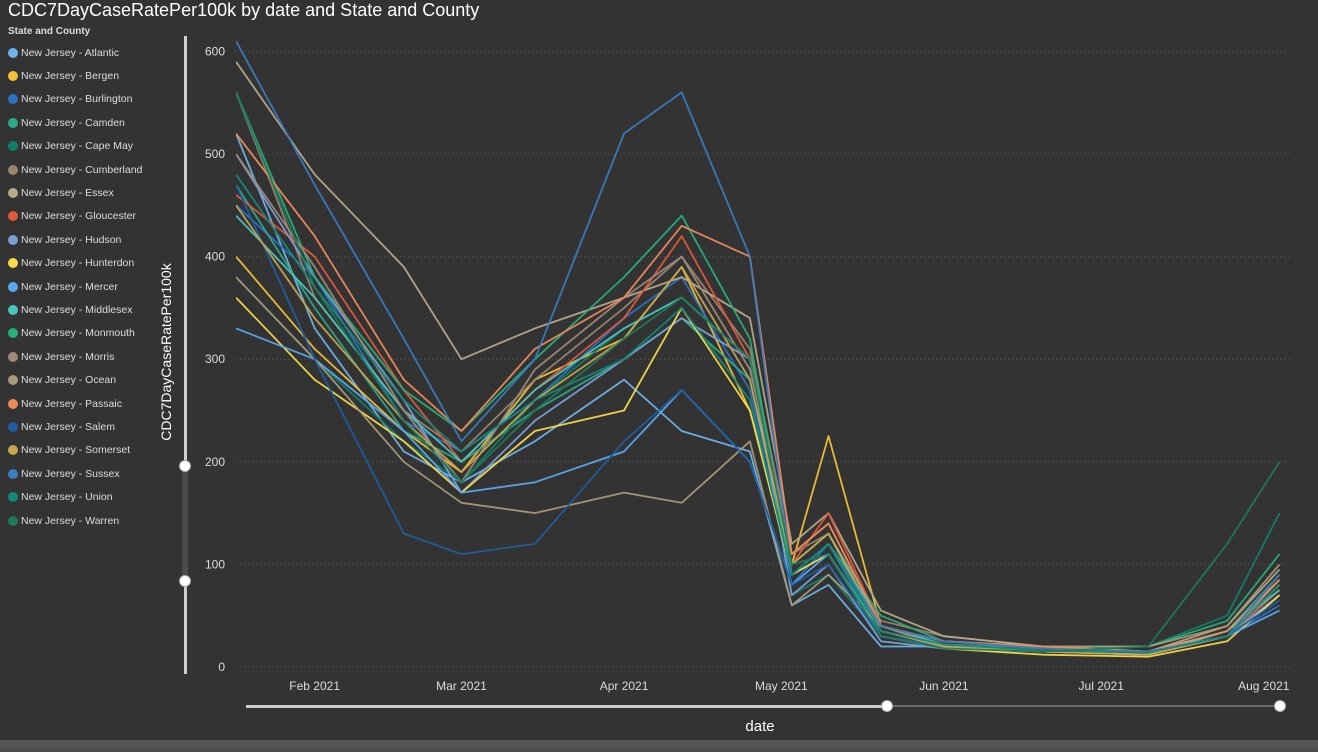  What do you see at coordinates (70, 520) in the screenshot?
I see `legend-label: New Jersey - Warren` at bounding box center [70, 520].